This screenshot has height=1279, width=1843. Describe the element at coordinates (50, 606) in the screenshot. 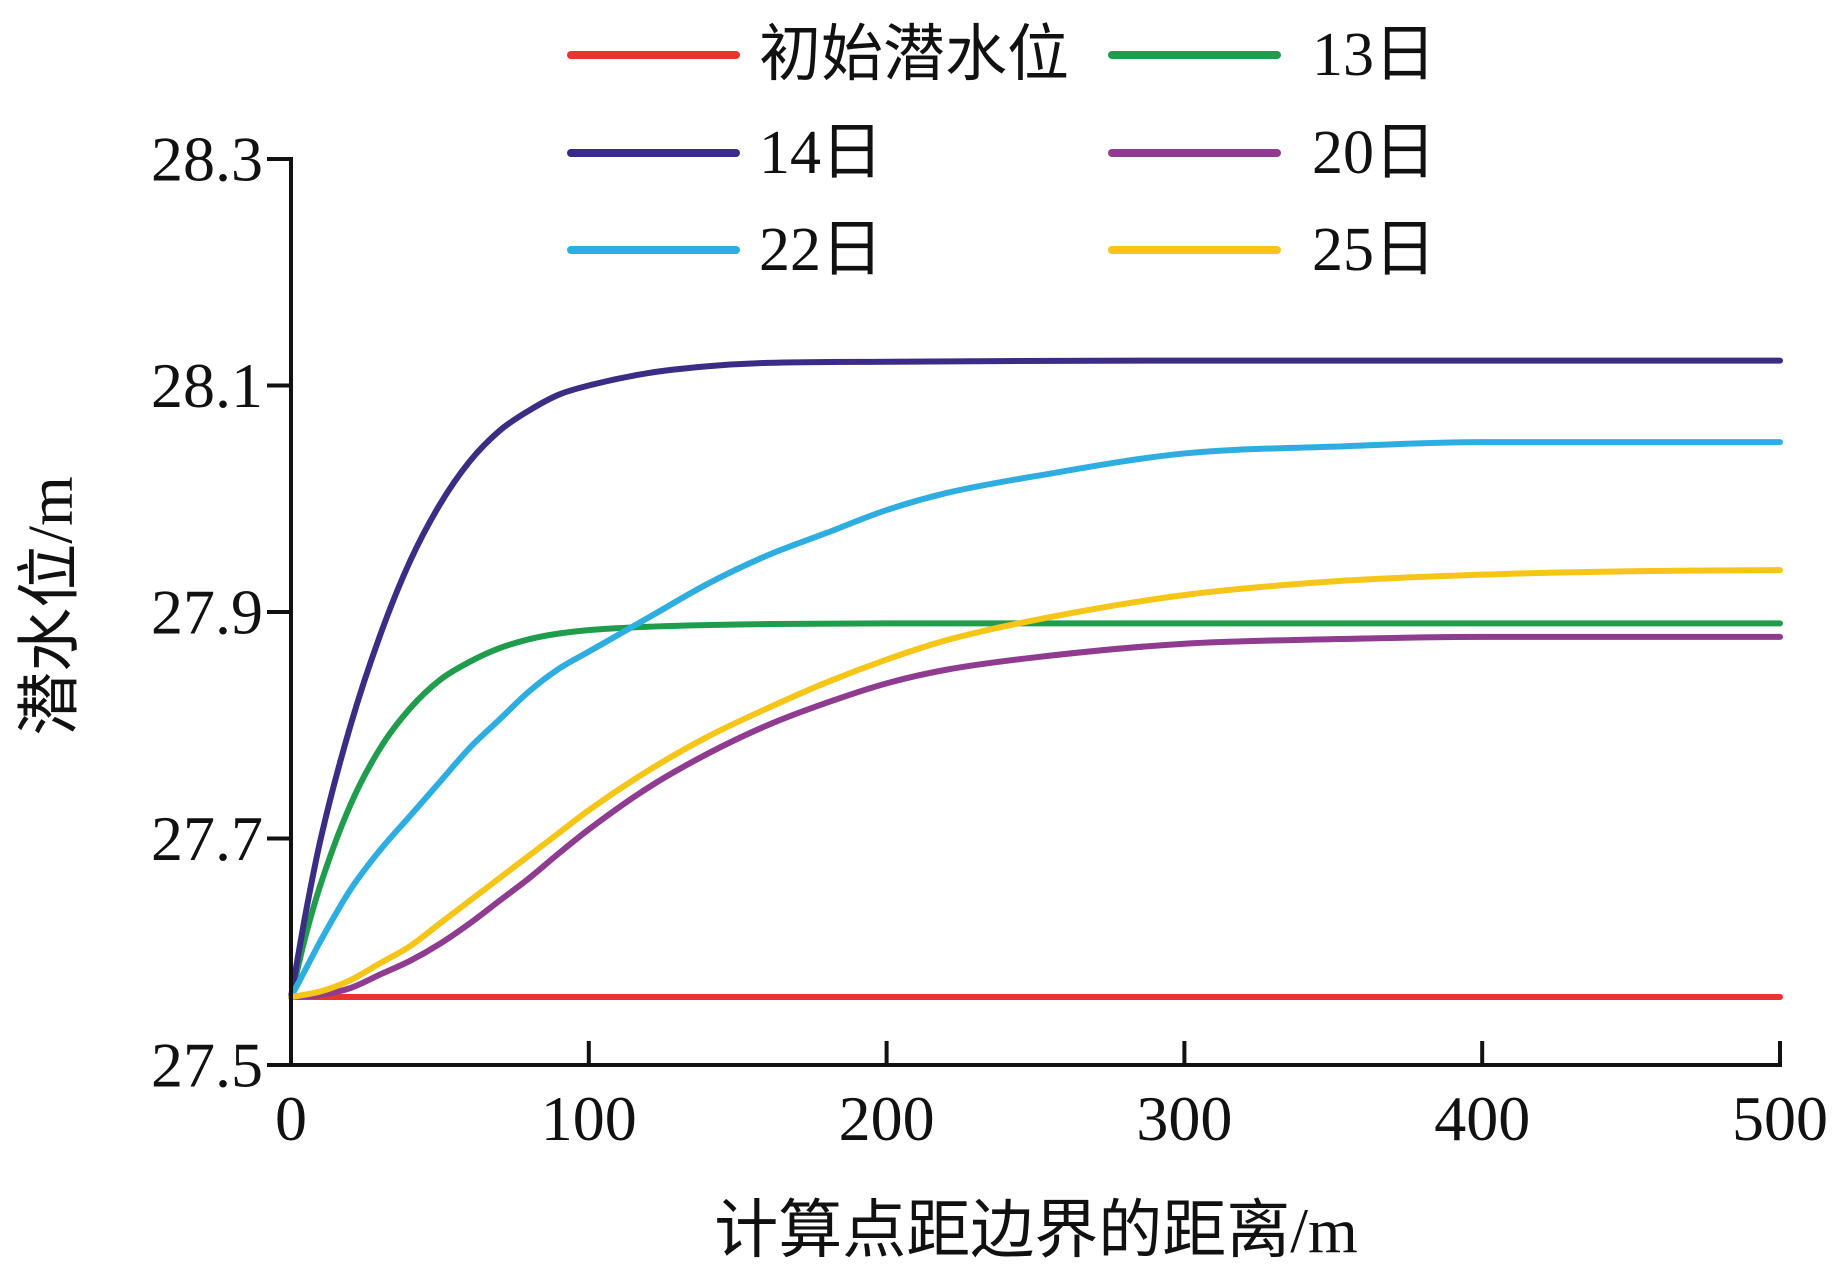

I see `y-axis-title: 潜水位/m` at that location.